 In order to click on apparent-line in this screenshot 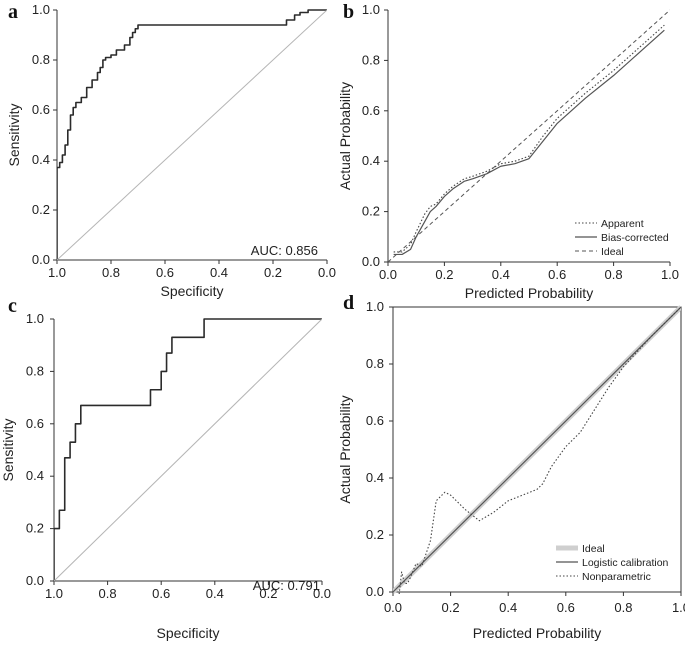, I will do `click(529, 138)`.